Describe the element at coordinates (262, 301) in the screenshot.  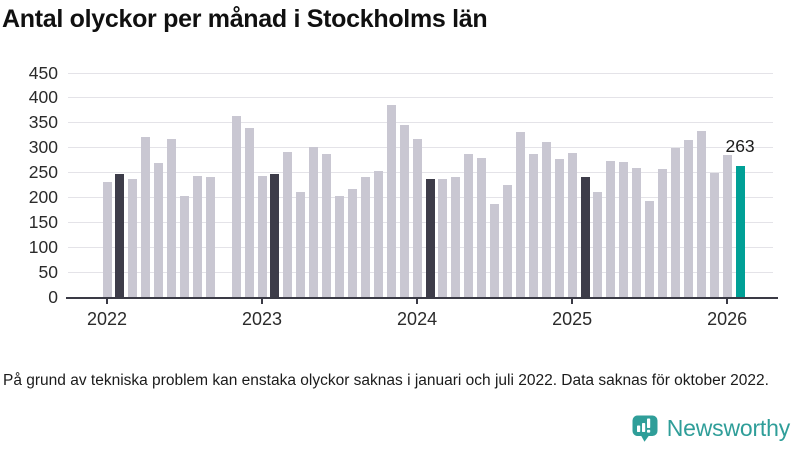
I see `x-axis-tick-2023` at that location.